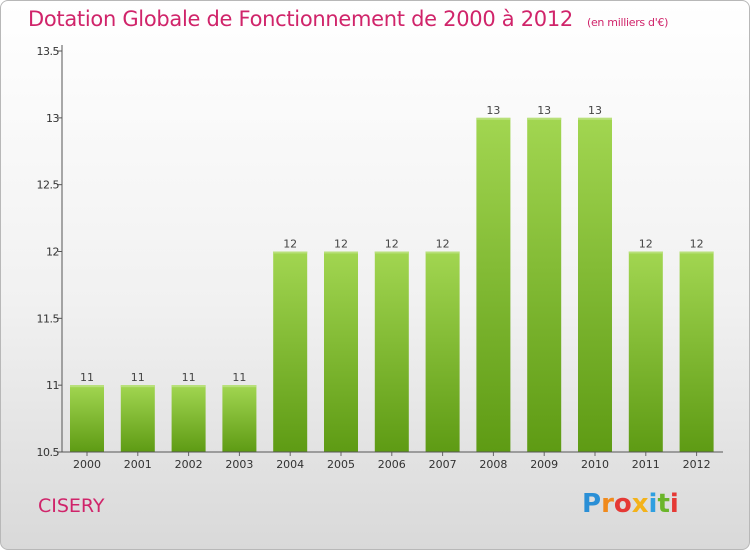 Image resolution: width=750 pixels, height=550 pixels. I want to click on data-label-2001: 11, so click(138, 377).